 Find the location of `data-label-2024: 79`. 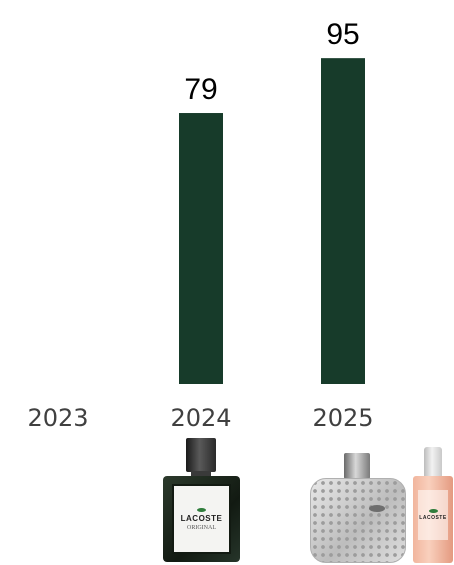

data-label-2024: 79 is located at coordinates (200, 89).